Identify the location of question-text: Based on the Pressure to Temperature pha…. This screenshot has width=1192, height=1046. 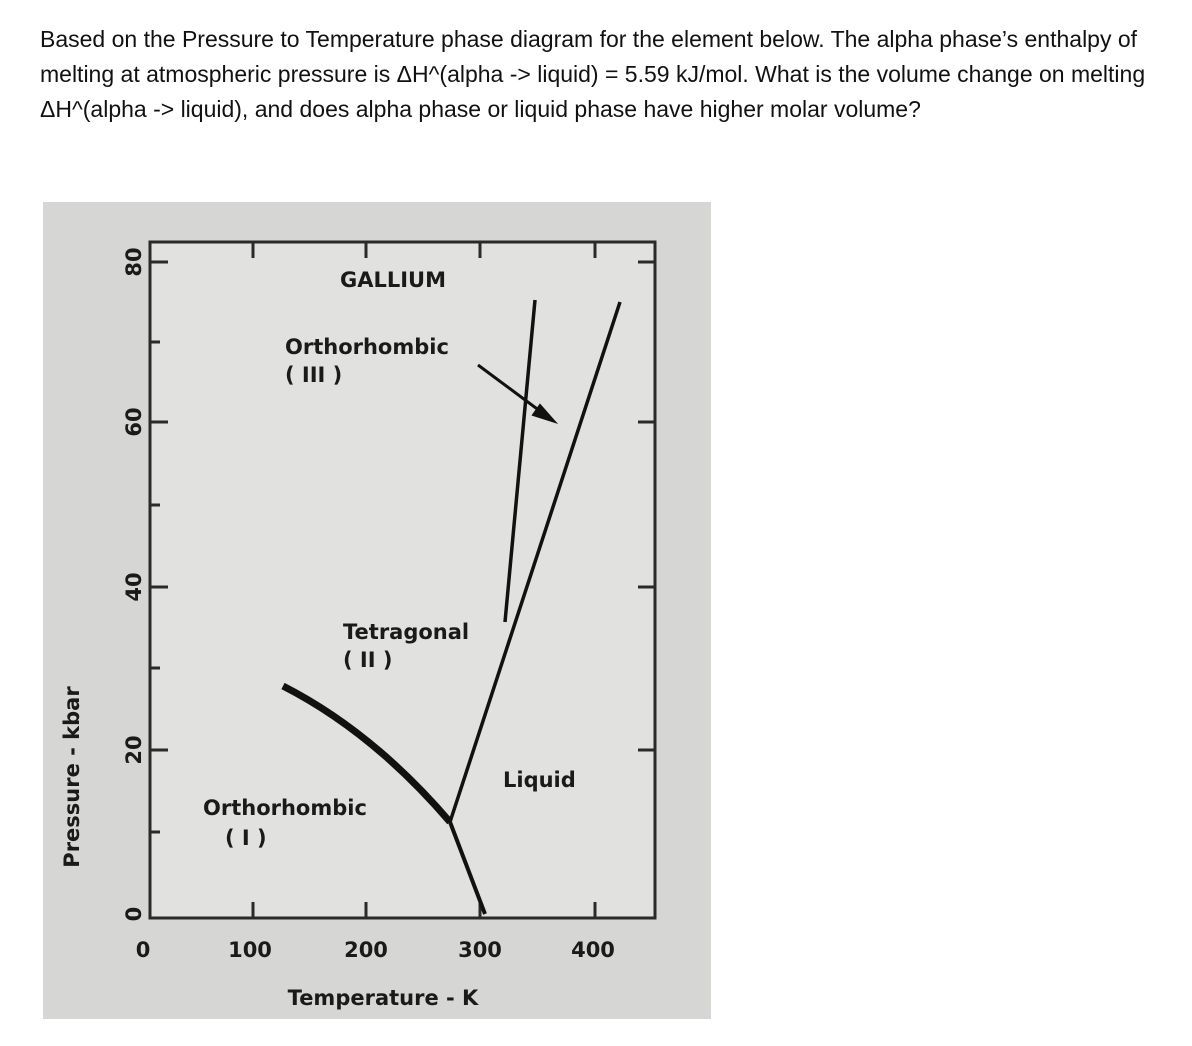
(593, 74).